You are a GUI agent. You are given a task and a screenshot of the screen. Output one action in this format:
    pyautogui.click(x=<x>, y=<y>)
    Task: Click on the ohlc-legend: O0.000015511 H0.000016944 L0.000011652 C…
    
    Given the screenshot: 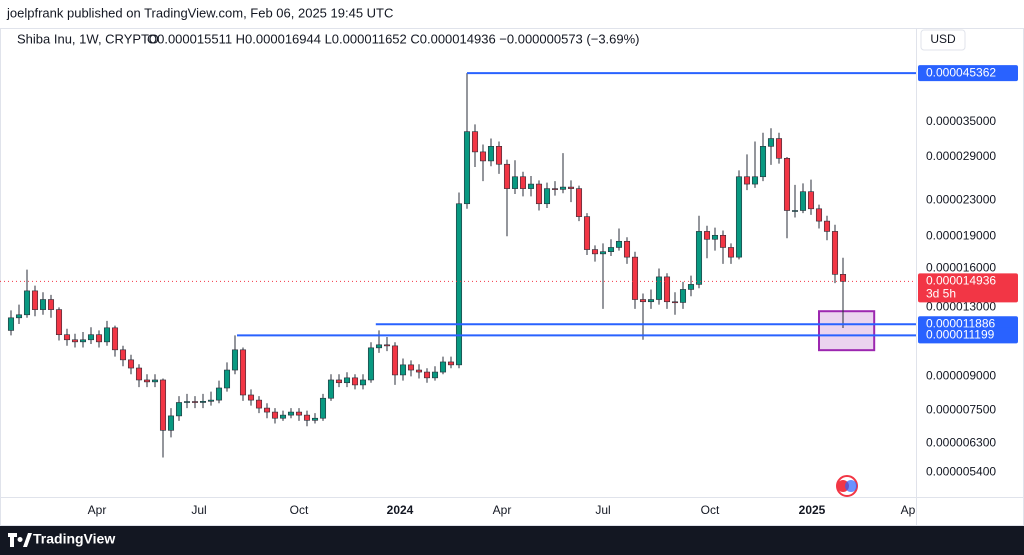 What is the action you would take?
    pyautogui.click(x=393, y=38)
    